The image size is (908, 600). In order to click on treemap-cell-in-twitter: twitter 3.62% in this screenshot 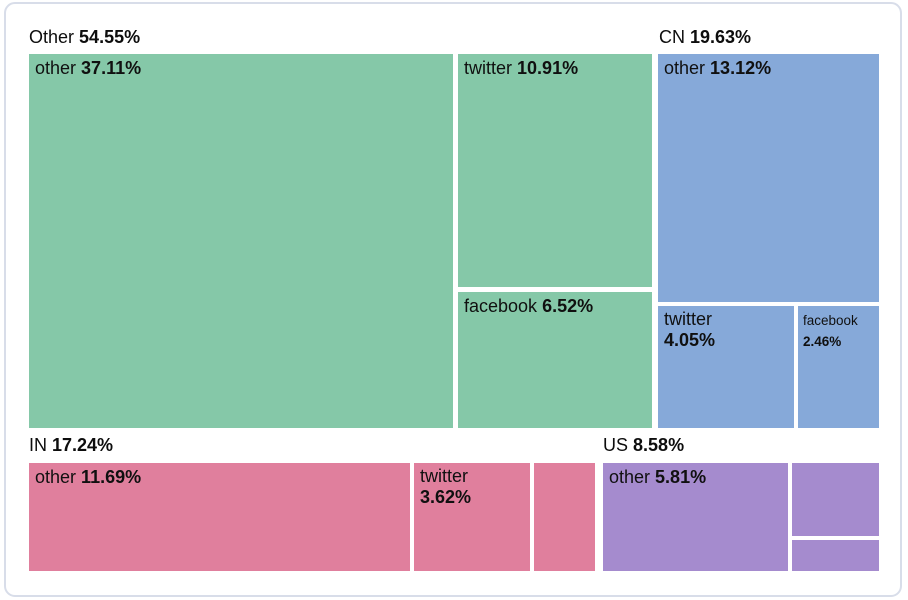, I will do `click(472, 517)`.